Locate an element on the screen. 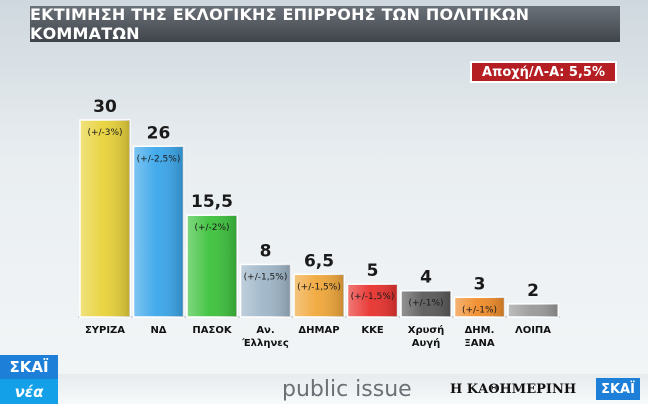  skai-small-logo: ΣΚΑΪ is located at coordinates (618, 389).